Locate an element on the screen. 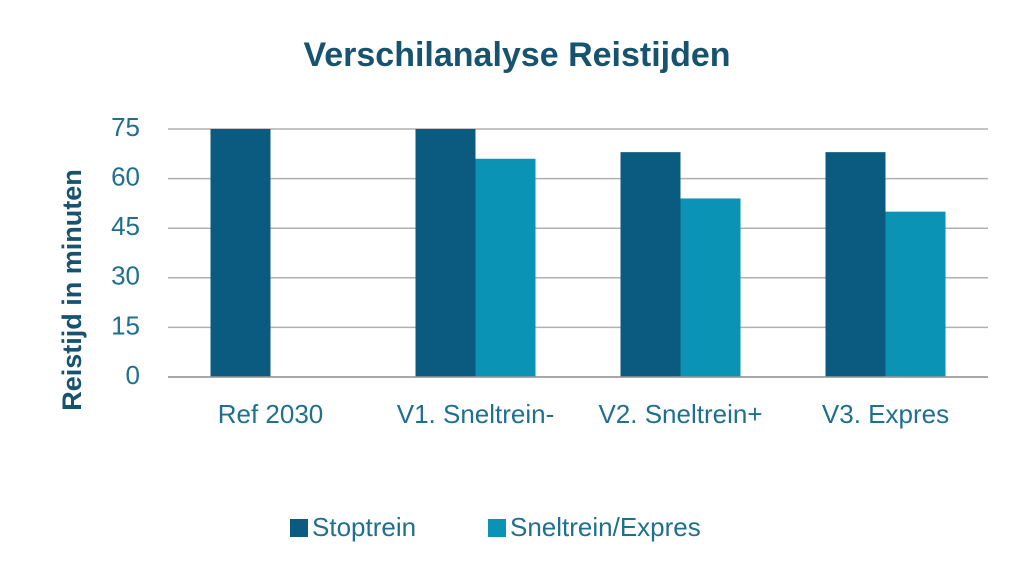 This screenshot has height=588, width=1034. y-tick-label: 15 is located at coordinates (125, 325).